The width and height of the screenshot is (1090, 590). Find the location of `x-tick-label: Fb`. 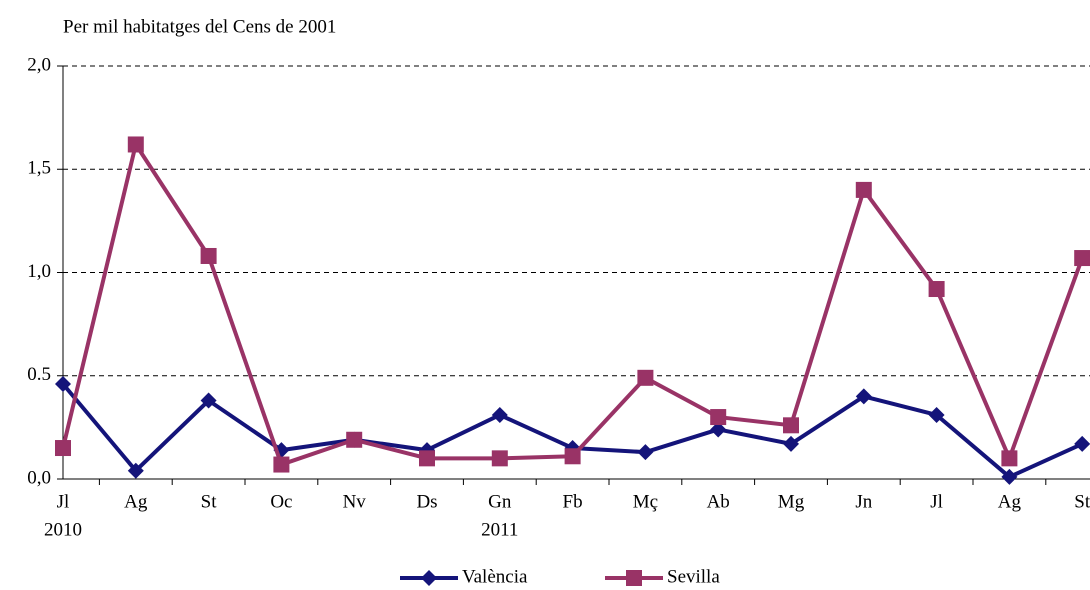

x-tick-label: Fb is located at coordinates (573, 501).